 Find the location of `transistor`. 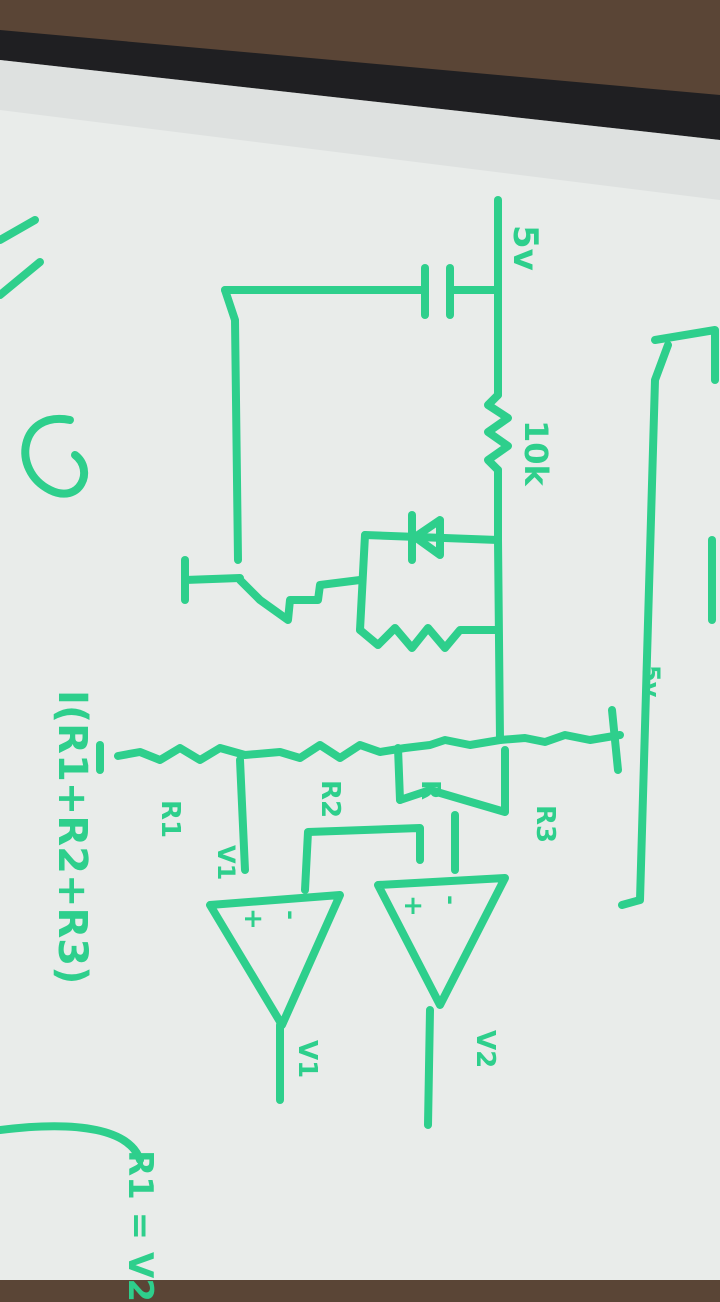

transistor is located at coordinates (300, 600).